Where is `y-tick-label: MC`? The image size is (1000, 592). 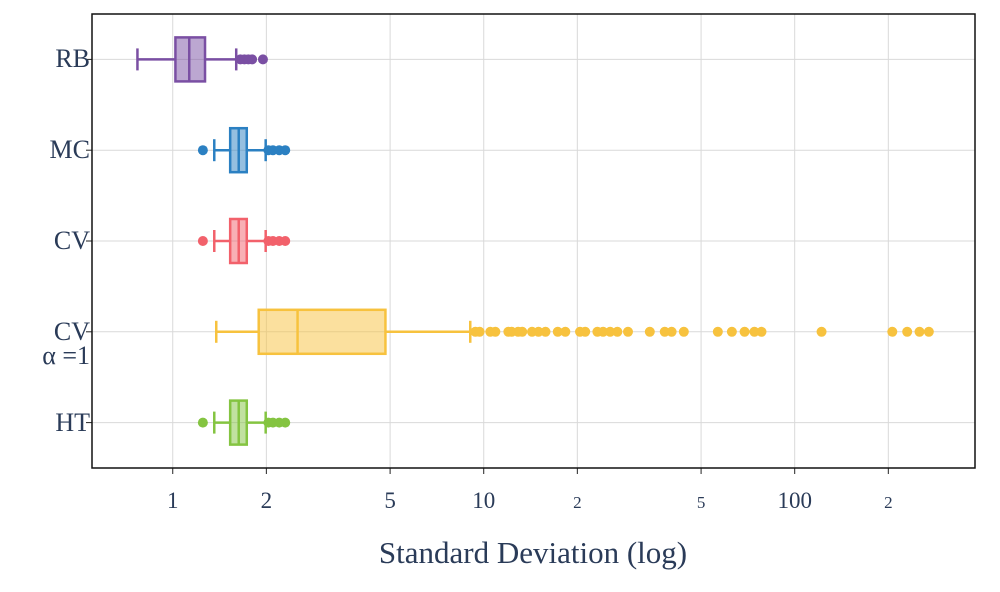 y-tick-label: MC is located at coordinates (69, 150).